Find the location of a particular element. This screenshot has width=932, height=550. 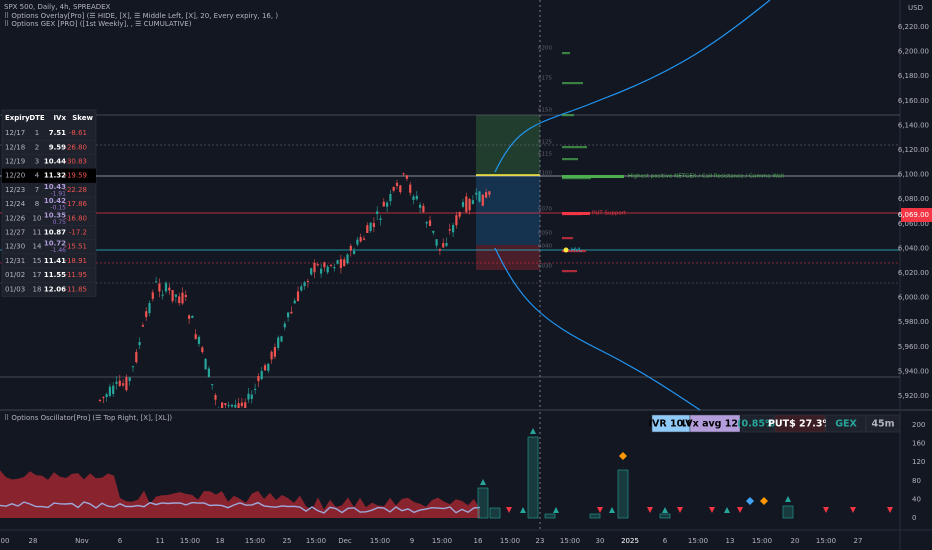

row-highlight is located at coordinates (49, 175).